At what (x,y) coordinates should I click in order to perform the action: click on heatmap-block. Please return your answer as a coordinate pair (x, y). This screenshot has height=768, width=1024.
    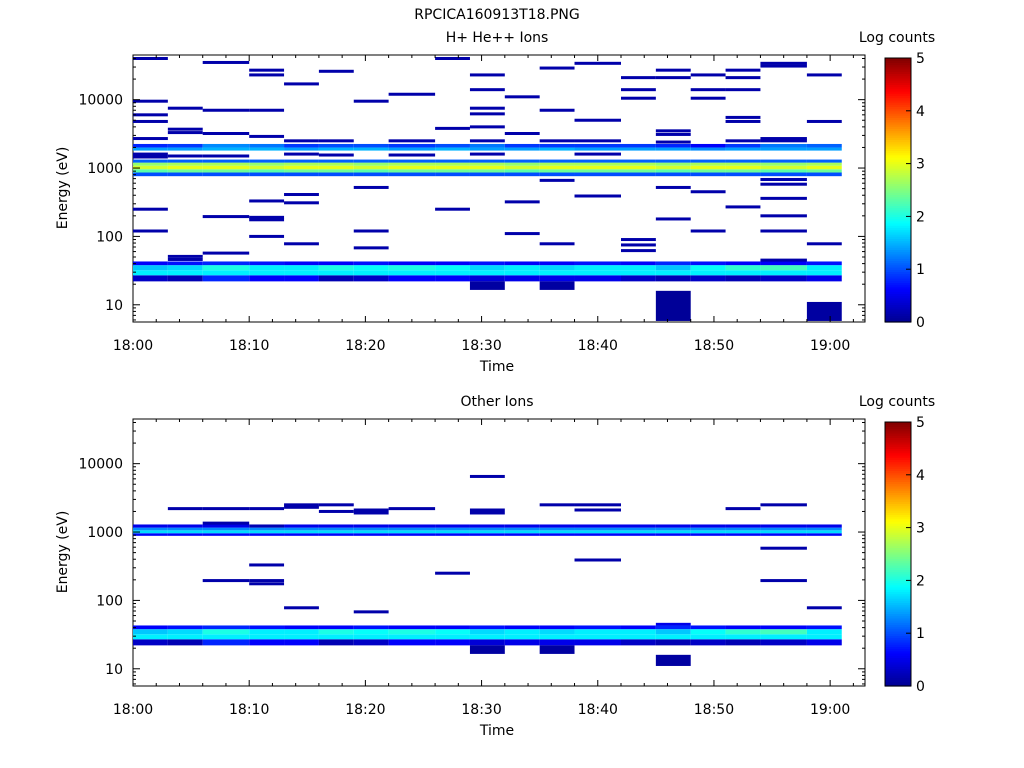
    Looking at the image, I should click on (824, 311).